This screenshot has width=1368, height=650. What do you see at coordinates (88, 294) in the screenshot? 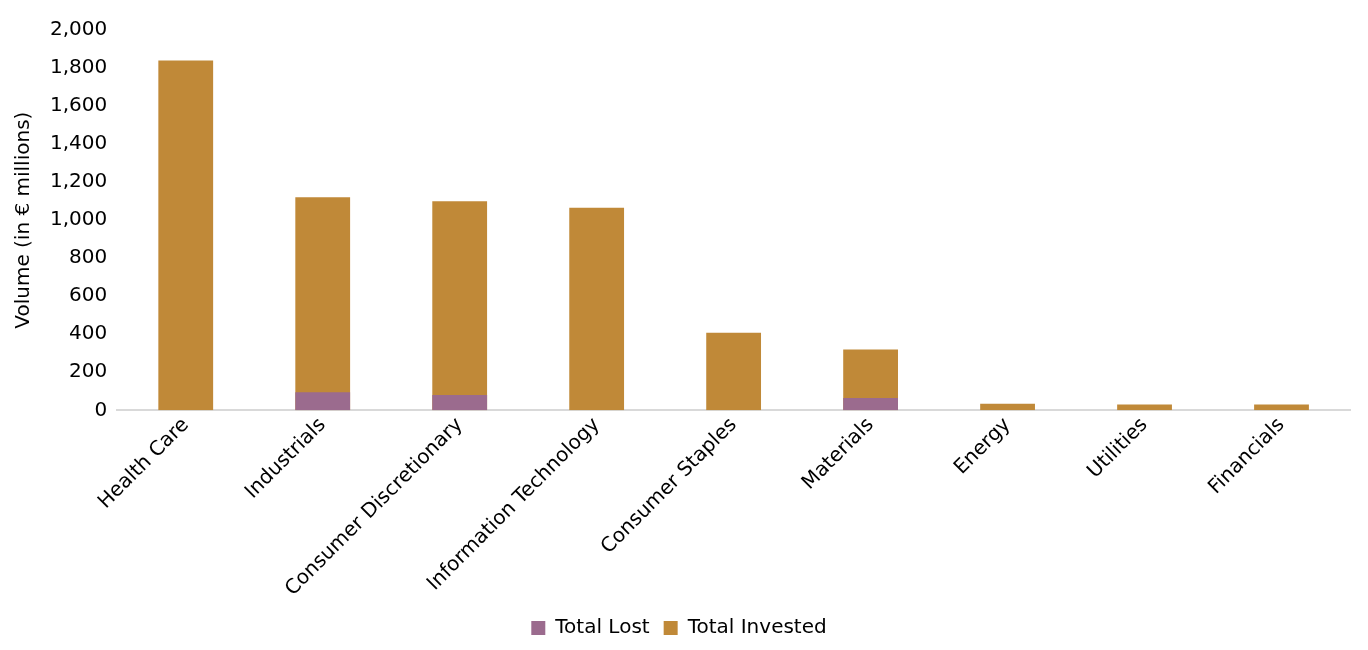
I see `y-tick-label: 600` at bounding box center [88, 294].